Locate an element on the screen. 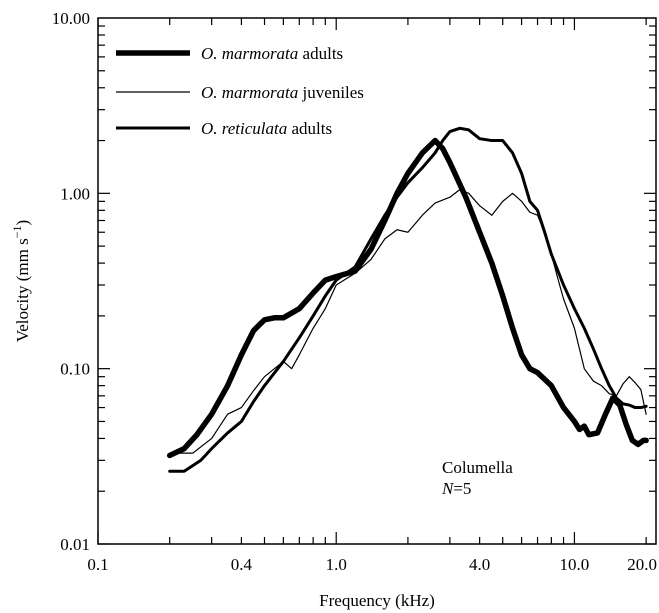 Image resolution: width=659 pixels, height=613 pixels. legend-label-series-2: O. reticulata adults is located at coordinates (266, 128).